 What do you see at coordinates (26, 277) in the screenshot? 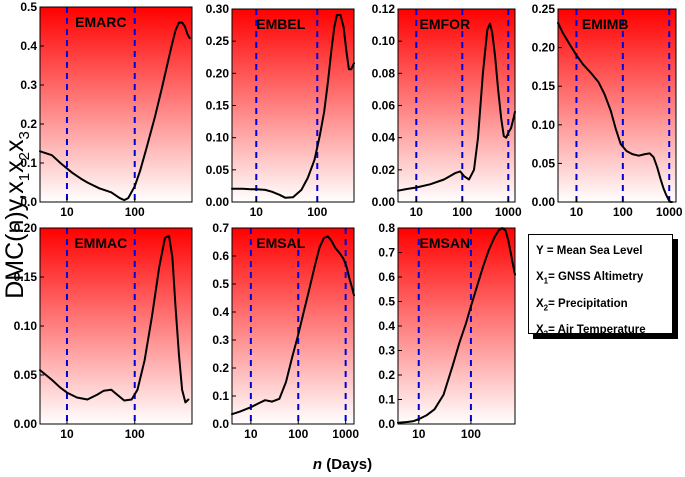
I see `ytick-label-emmac: 0.15` at bounding box center [26, 277].